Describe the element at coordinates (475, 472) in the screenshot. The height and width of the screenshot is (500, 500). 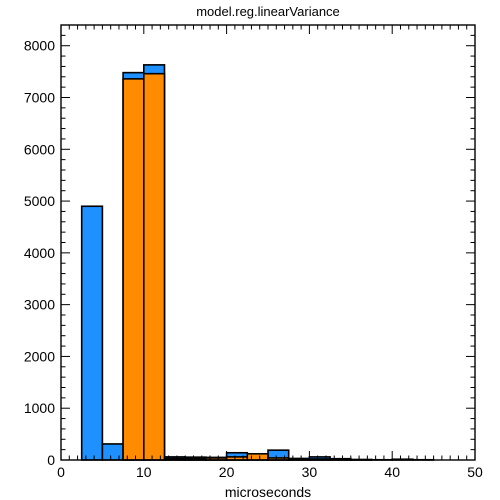
I see `x-tick-label: 50` at that location.